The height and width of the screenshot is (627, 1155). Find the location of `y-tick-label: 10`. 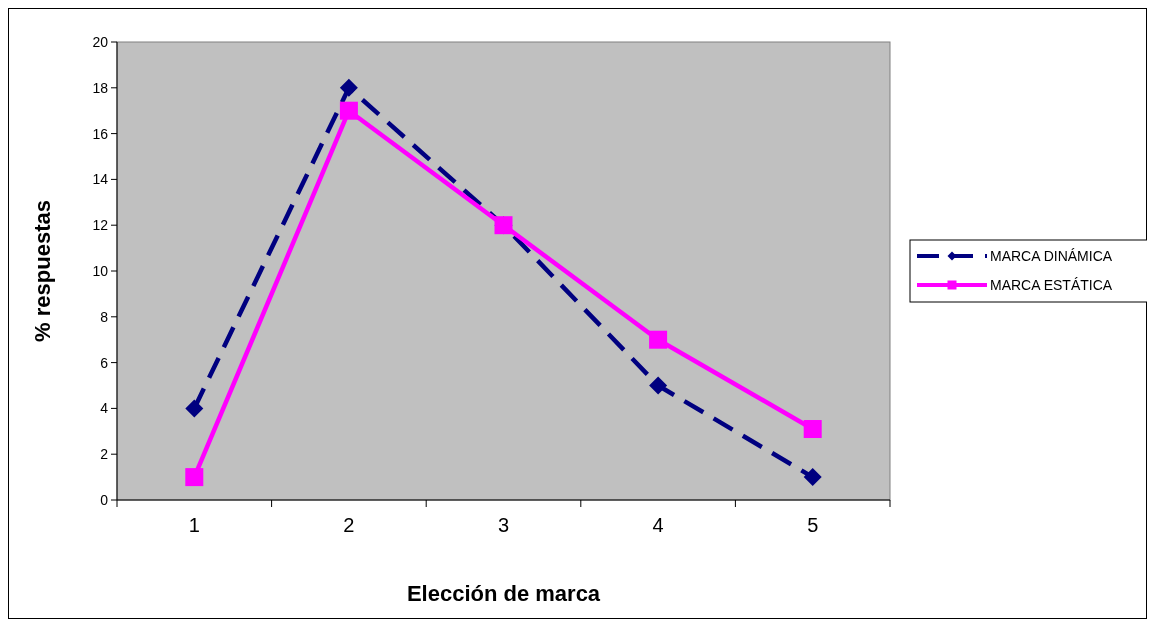

y-tick-label: 10 is located at coordinates (100, 270).